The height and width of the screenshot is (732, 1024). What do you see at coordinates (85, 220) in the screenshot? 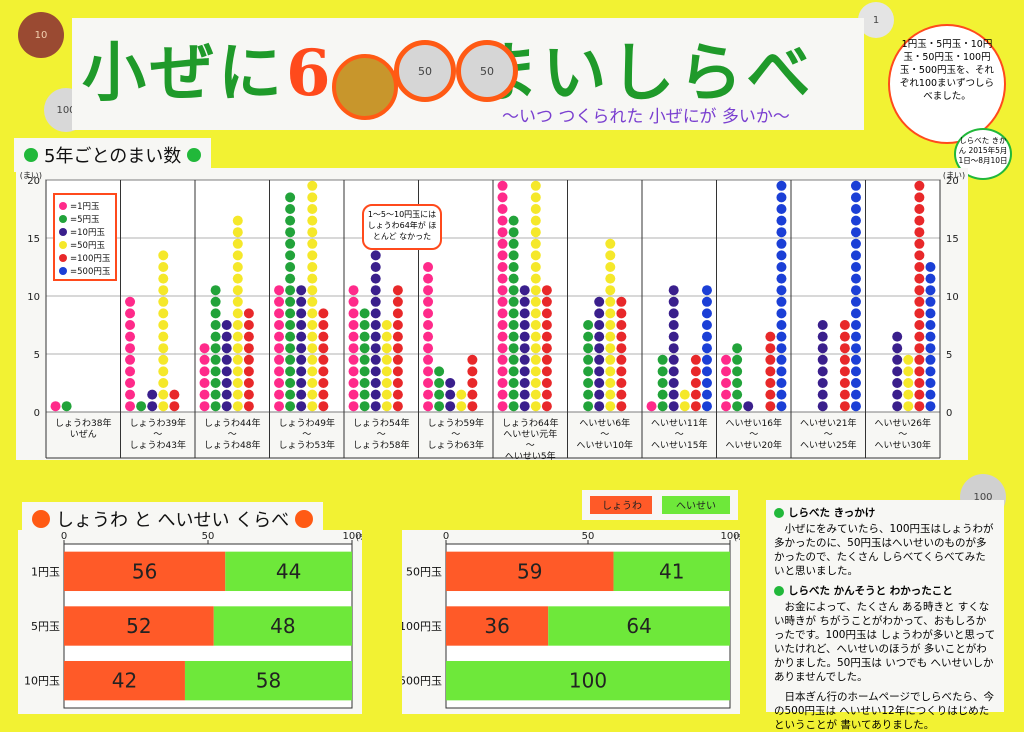
I see `legend-label: =5円玉` at bounding box center [85, 220].